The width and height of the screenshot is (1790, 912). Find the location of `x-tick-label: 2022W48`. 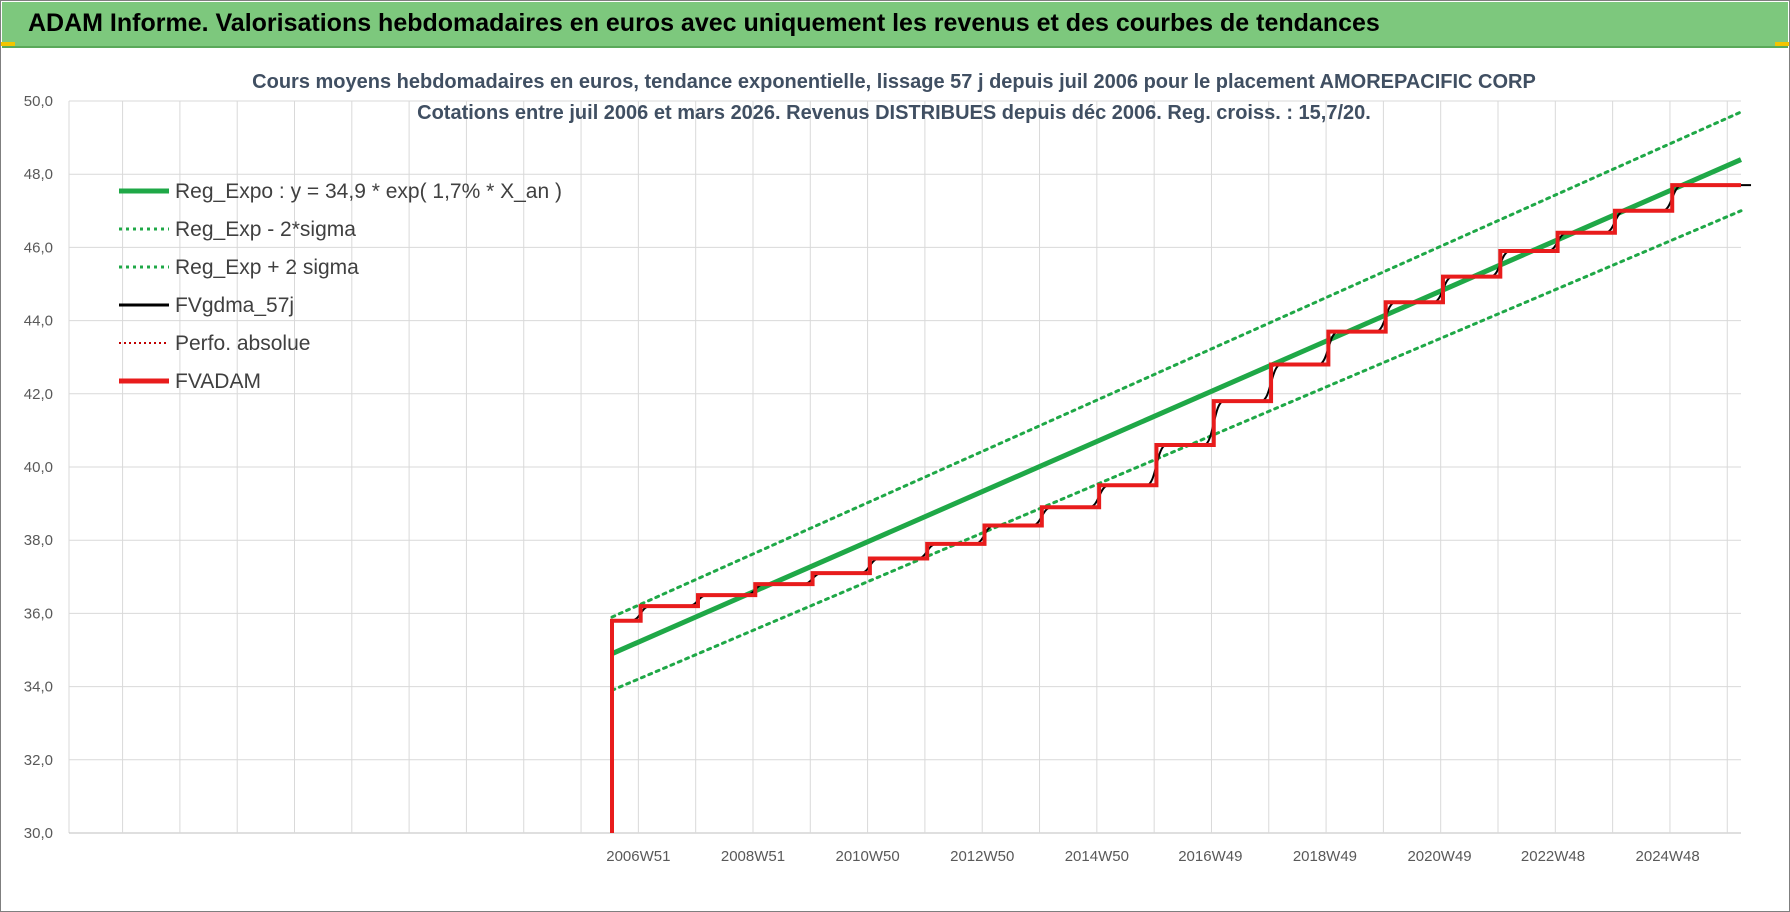

x-tick-label: 2022W48 is located at coordinates (1553, 856).